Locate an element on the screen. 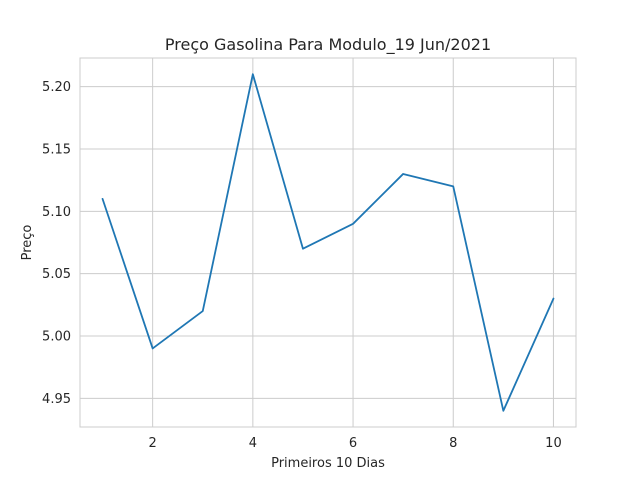 The width and height of the screenshot is (640, 480). x-tick-label: 10 is located at coordinates (553, 443).